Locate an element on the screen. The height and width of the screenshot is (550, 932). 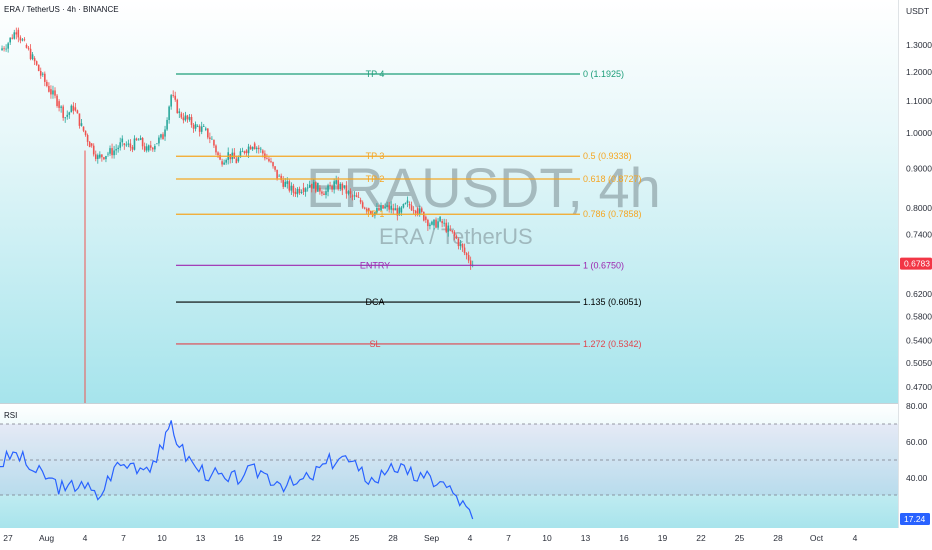
price-tick-label: 0.8000 is located at coordinates (919, 208).